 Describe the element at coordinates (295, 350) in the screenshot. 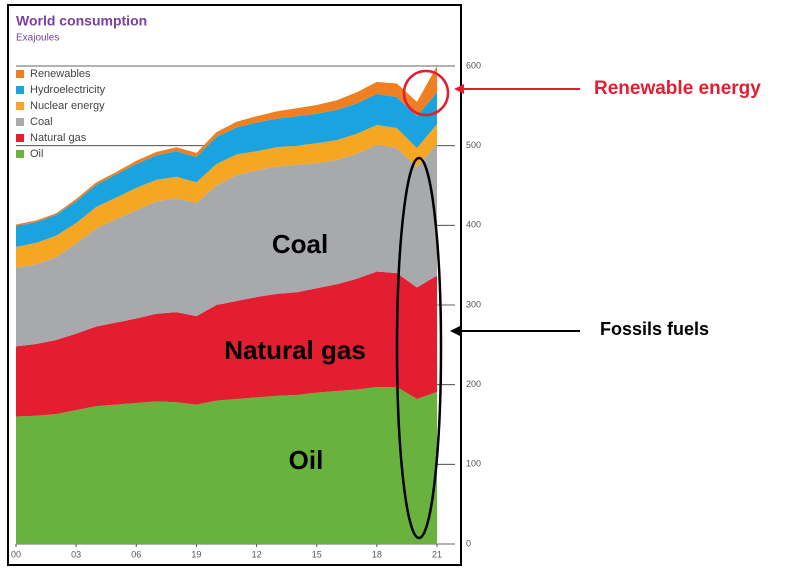

I see `annotation: Natural gas` at that location.